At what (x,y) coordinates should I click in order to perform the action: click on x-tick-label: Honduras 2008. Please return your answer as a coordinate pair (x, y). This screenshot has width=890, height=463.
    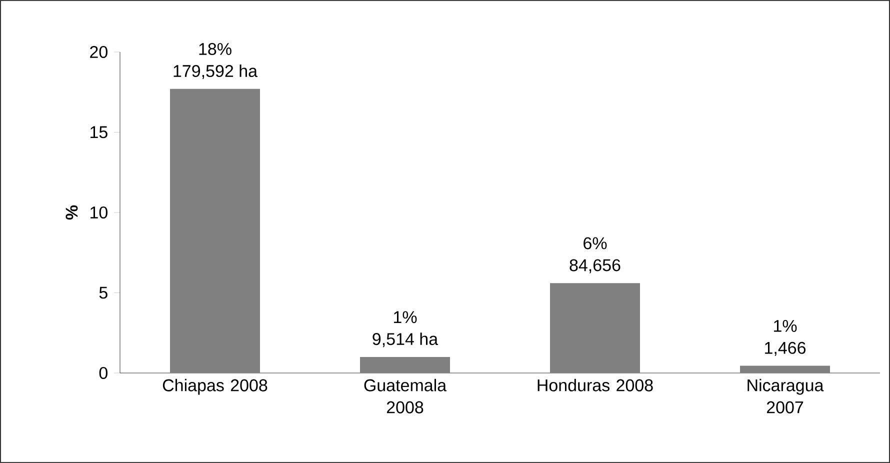
    Looking at the image, I should click on (595, 385).